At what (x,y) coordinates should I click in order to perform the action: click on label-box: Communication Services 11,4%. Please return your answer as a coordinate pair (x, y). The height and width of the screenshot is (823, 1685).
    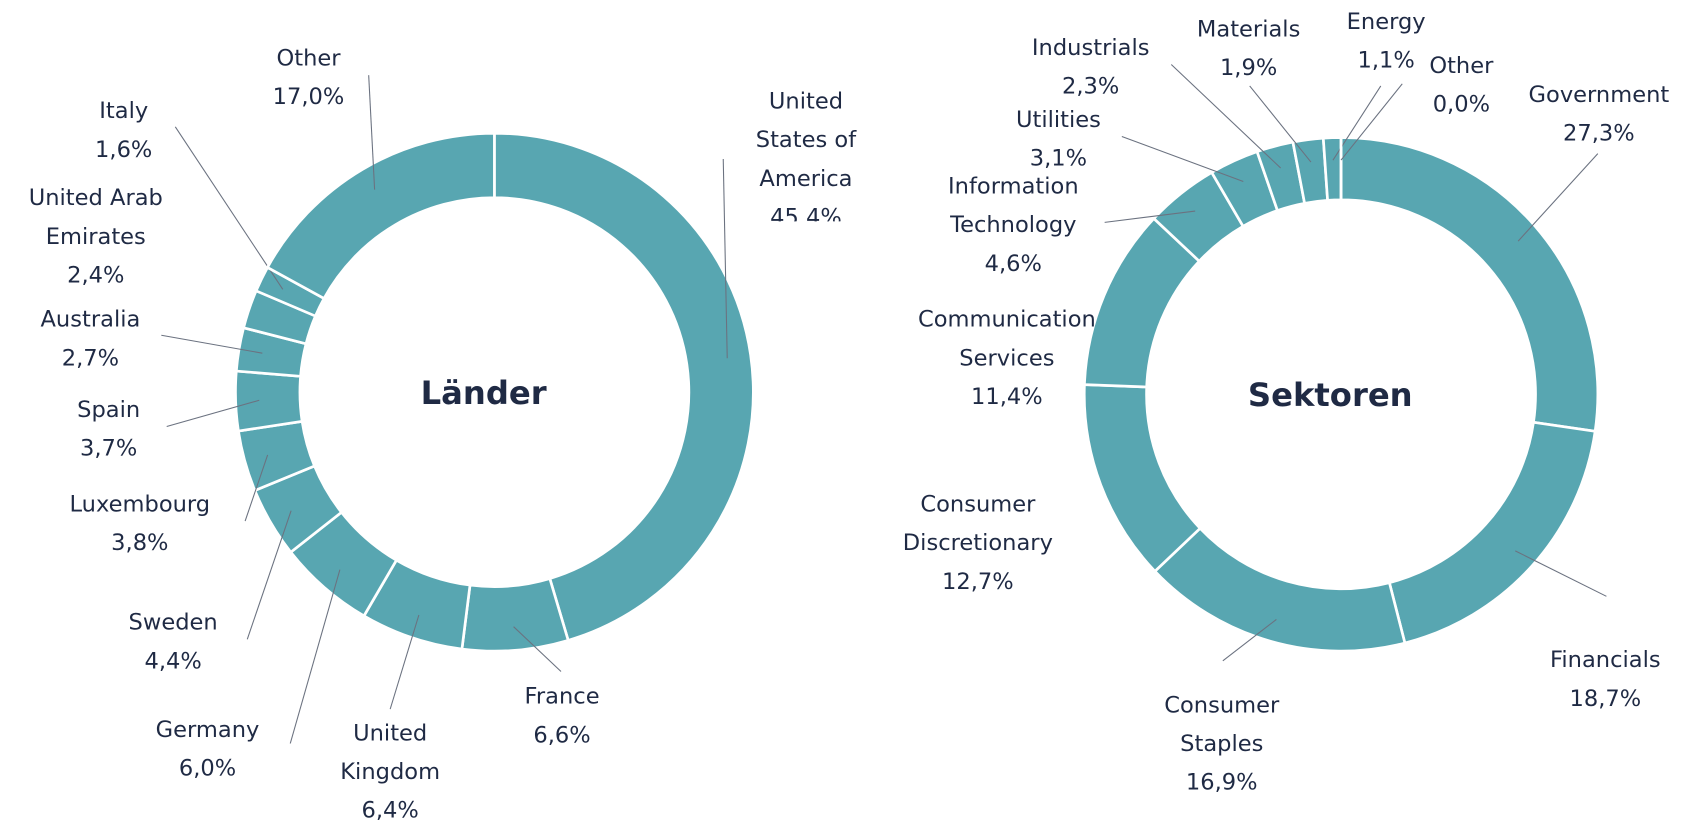
    Looking at the image, I should click on (1007, 358).